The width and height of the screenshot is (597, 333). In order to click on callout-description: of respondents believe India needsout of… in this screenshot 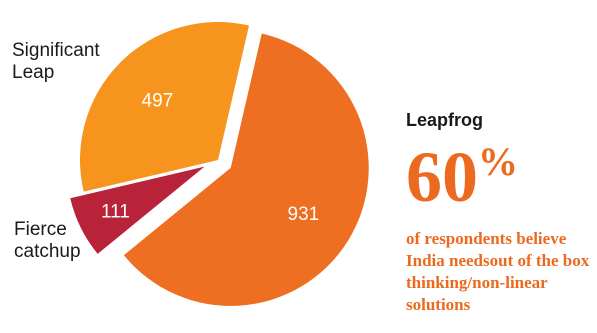, I will do `click(498, 271)`.